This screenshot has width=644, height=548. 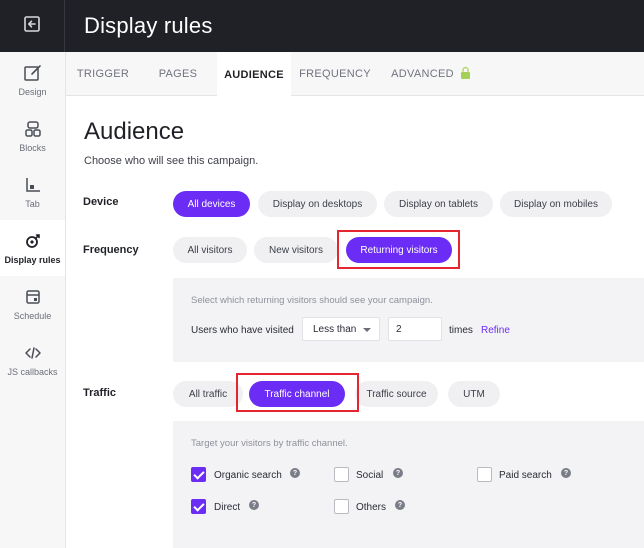 I want to click on organic-search-checkbox, so click(x=198, y=474).